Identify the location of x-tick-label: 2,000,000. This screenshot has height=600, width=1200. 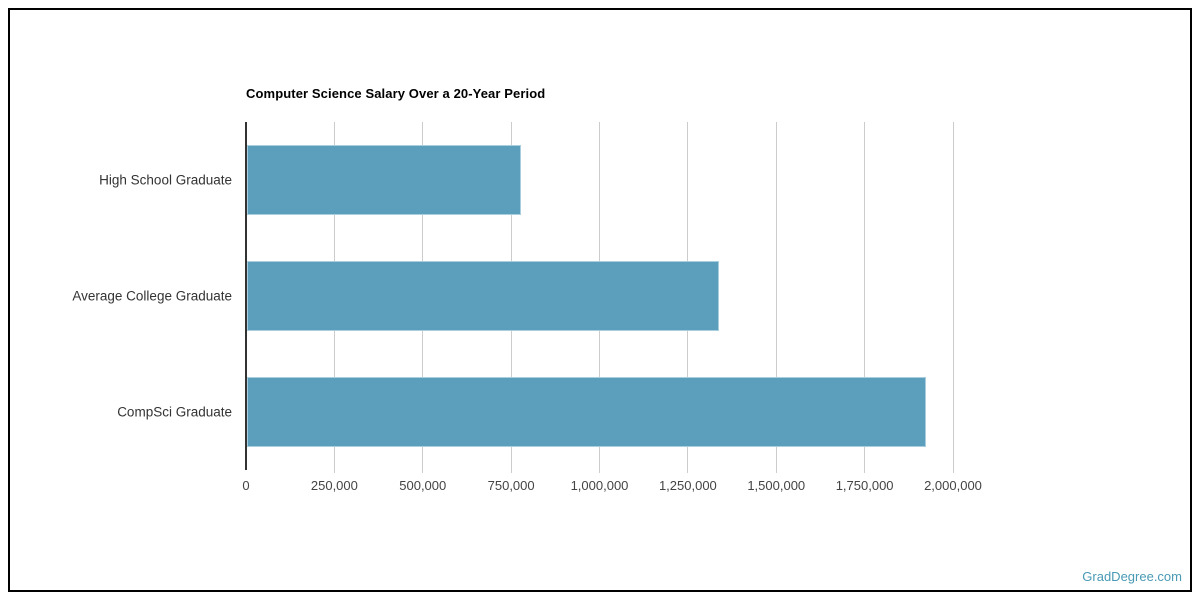
(953, 485).